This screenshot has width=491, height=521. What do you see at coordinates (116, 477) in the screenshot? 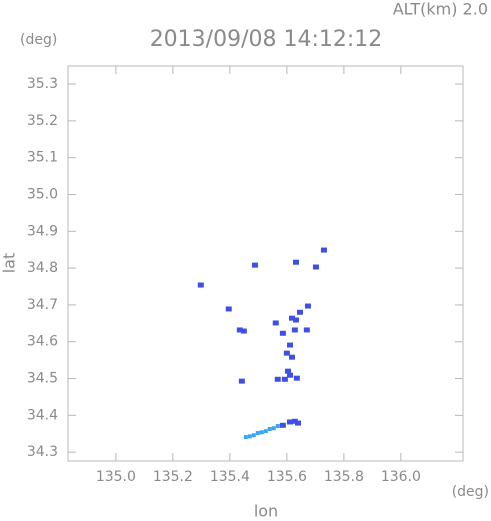
I see `x-tick-label: 135.0` at bounding box center [116, 477].